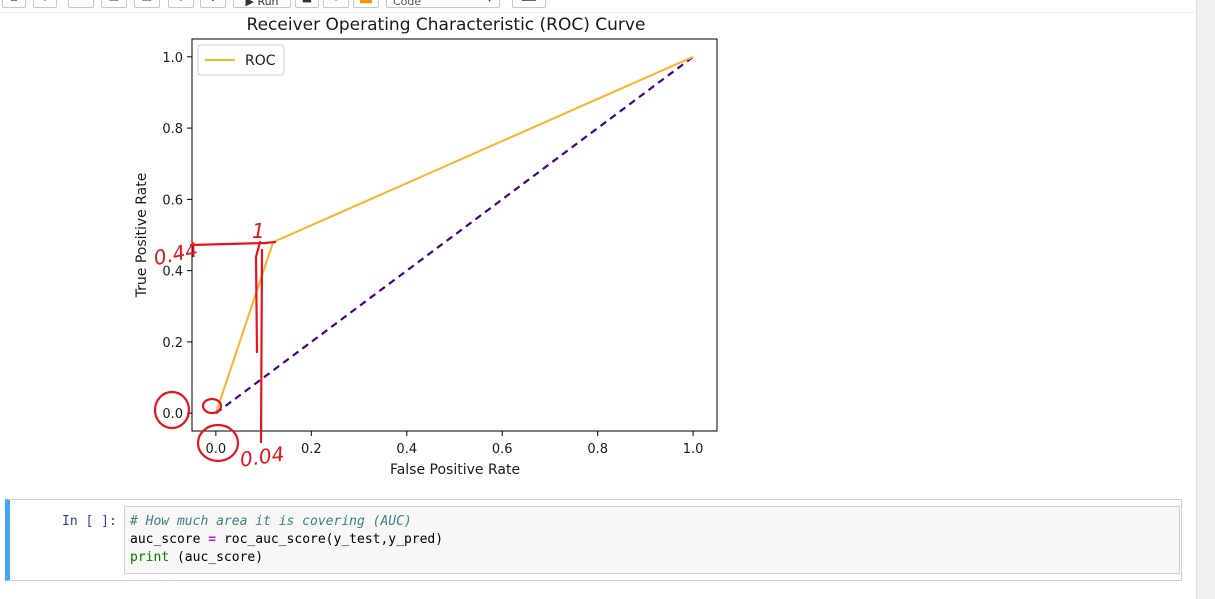 This screenshot has width=1215, height=599. I want to click on annotation-drop-line, so click(261, 346).